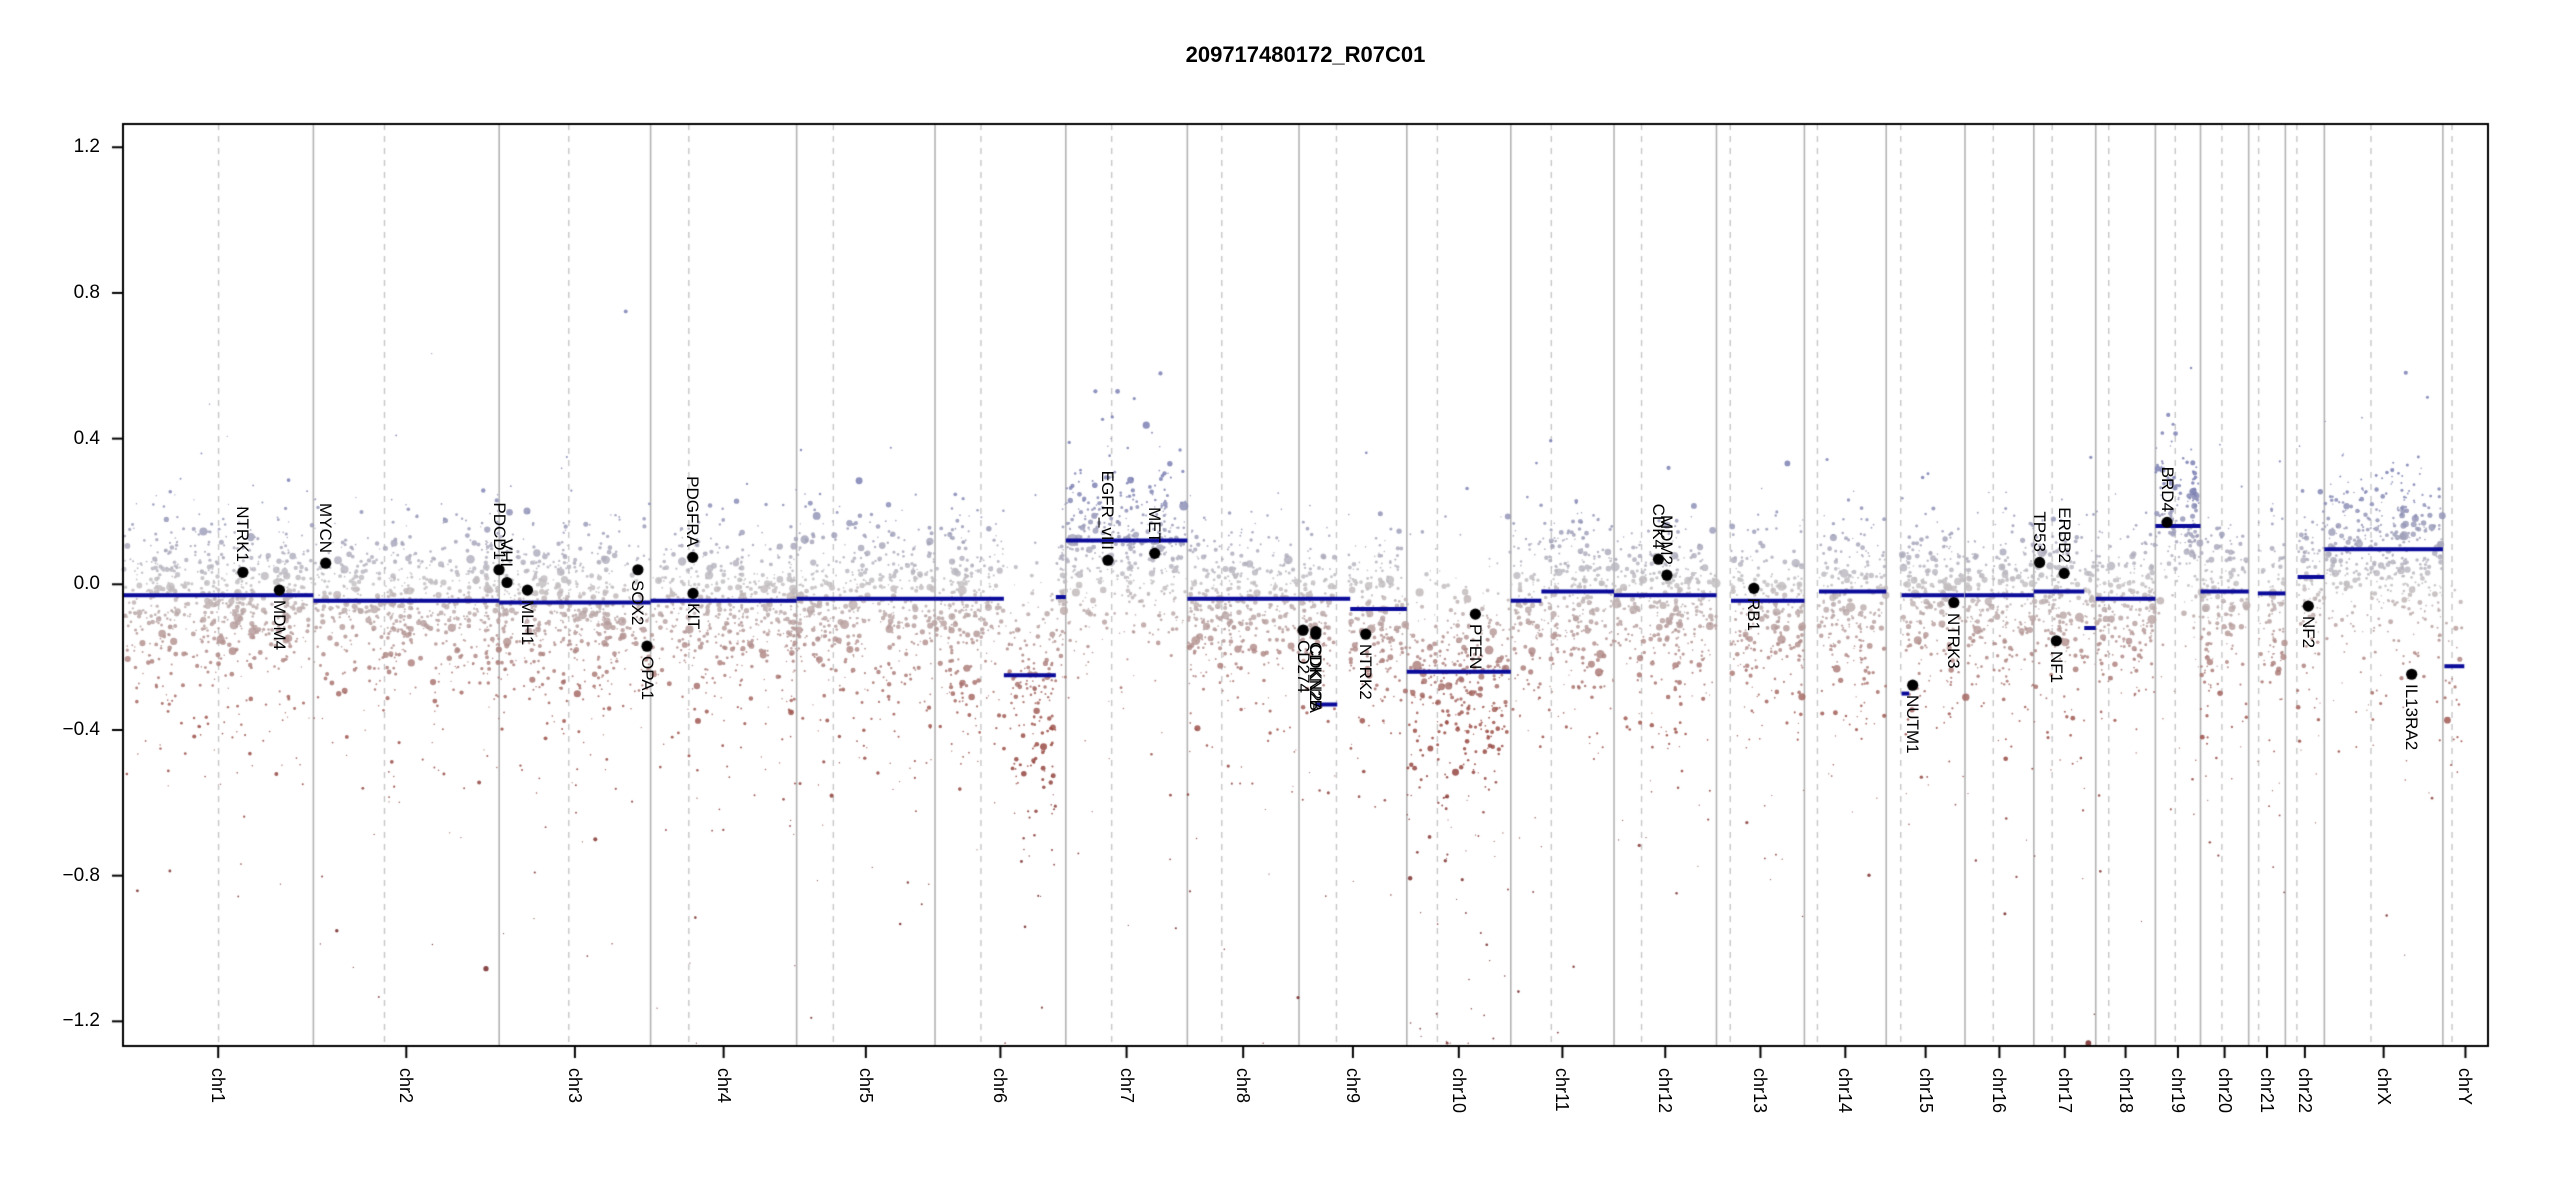 Image resolution: width=2550 pixels, height=1200 pixels. What do you see at coordinates (2177, 1091) in the screenshot?
I see `x-axis-chromosome-label-chr19: chr19` at bounding box center [2177, 1091].